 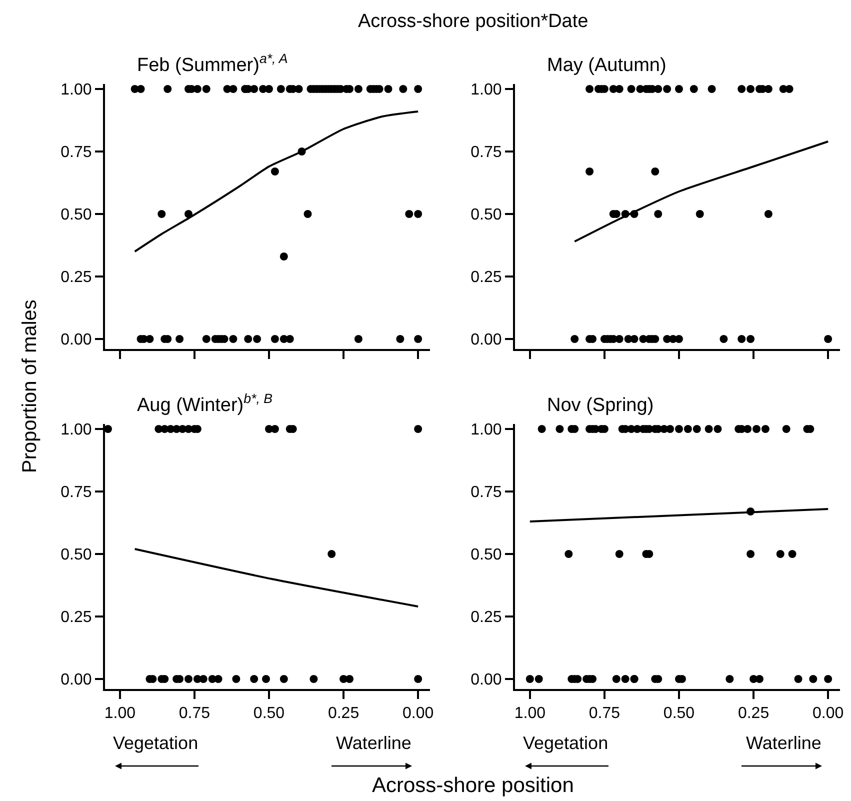 What do you see at coordinates (212, 63) in the screenshot?
I see `chart-title: Feb (Summer)$^{a*, A}$` at bounding box center [212, 63].